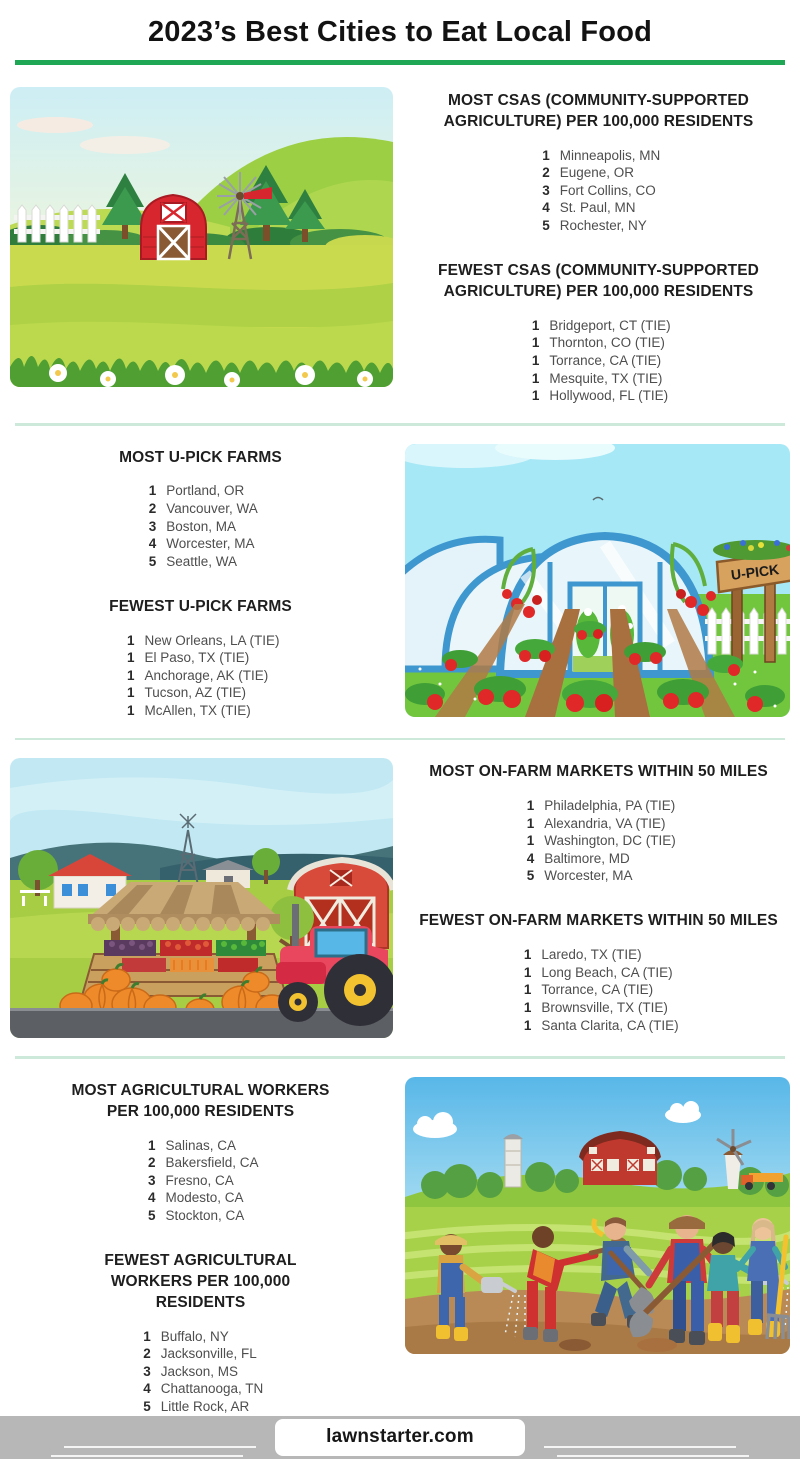 This screenshot has height=1459, width=800. Describe the element at coordinates (400, 1437) in the screenshot. I see `site-link: lawnstarter.com` at that location.